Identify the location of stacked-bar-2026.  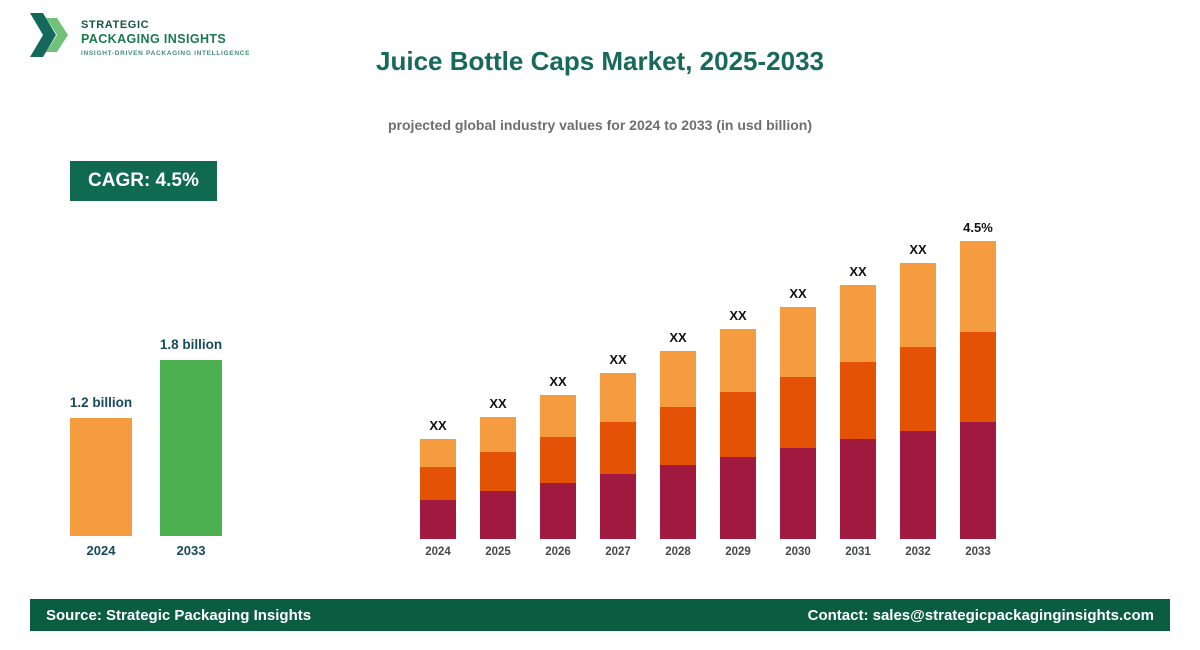
(558, 467).